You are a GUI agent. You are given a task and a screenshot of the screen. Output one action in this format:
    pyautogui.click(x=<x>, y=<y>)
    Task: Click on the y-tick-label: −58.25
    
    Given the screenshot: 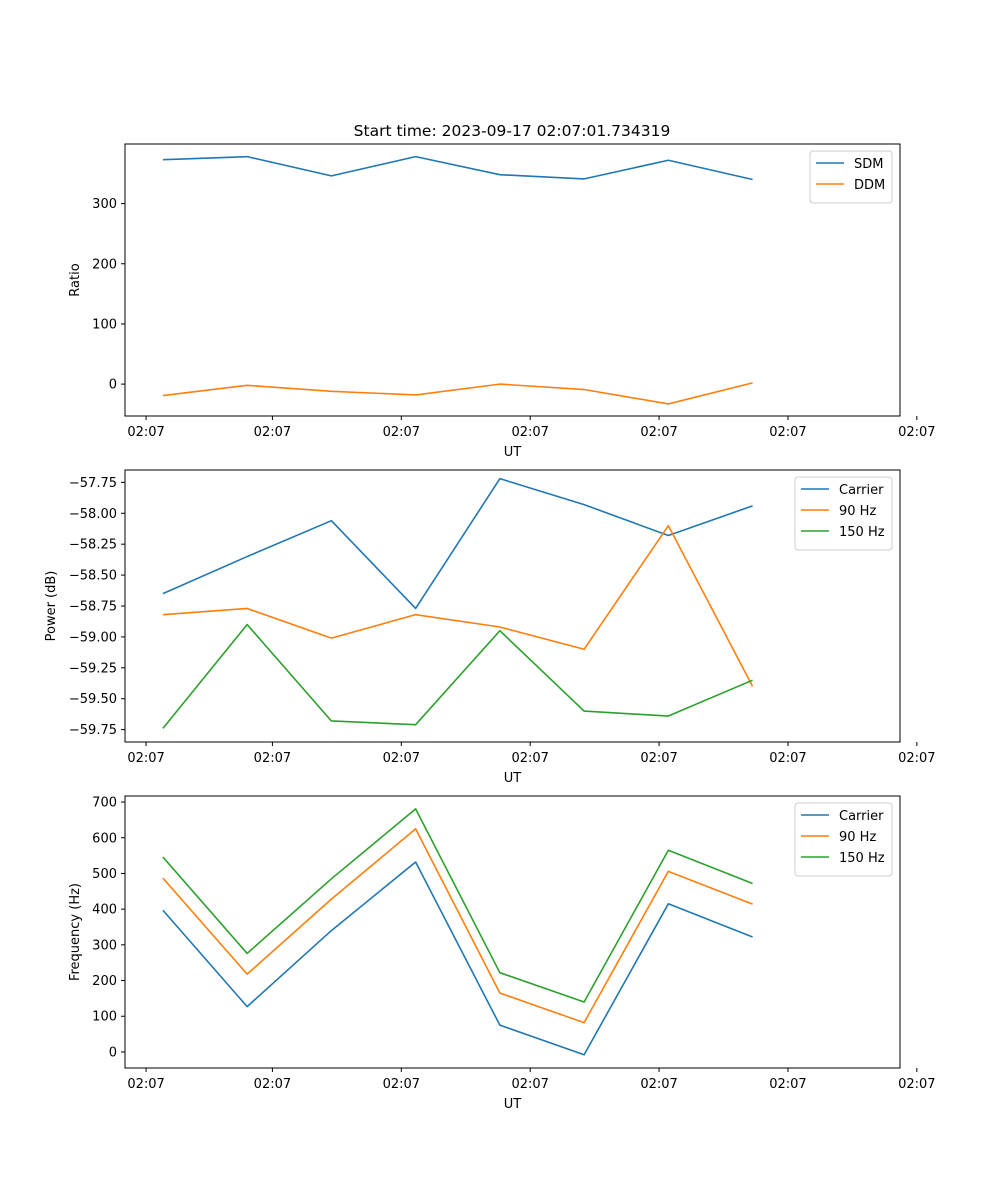 What is the action you would take?
    pyautogui.click(x=93, y=545)
    